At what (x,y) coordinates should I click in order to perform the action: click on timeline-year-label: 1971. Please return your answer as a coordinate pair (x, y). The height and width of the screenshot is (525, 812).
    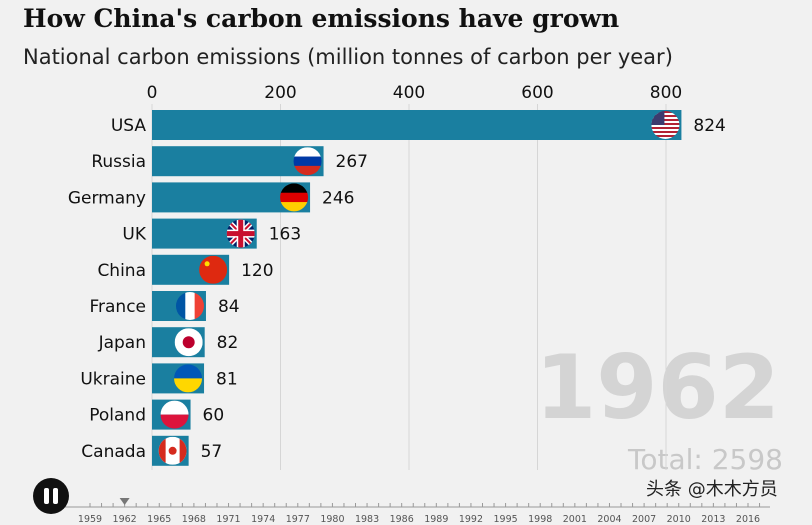
    Looking at the image, I should click on (228, 519).